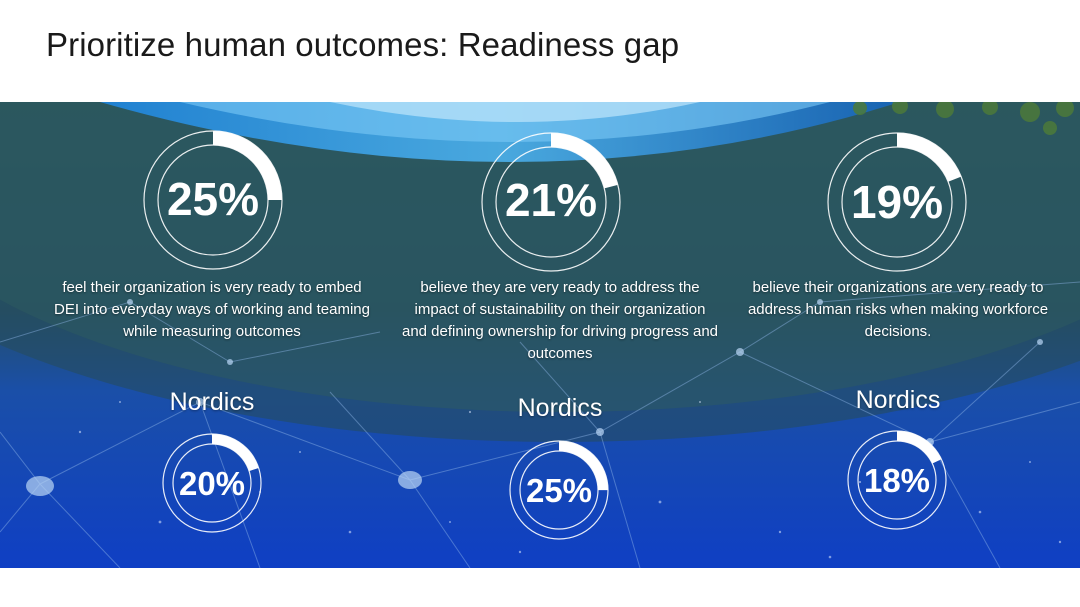 The width and height of the screenshot is (1080, 607). I want to click on global-percent-1: 25%, so click(213, 199).